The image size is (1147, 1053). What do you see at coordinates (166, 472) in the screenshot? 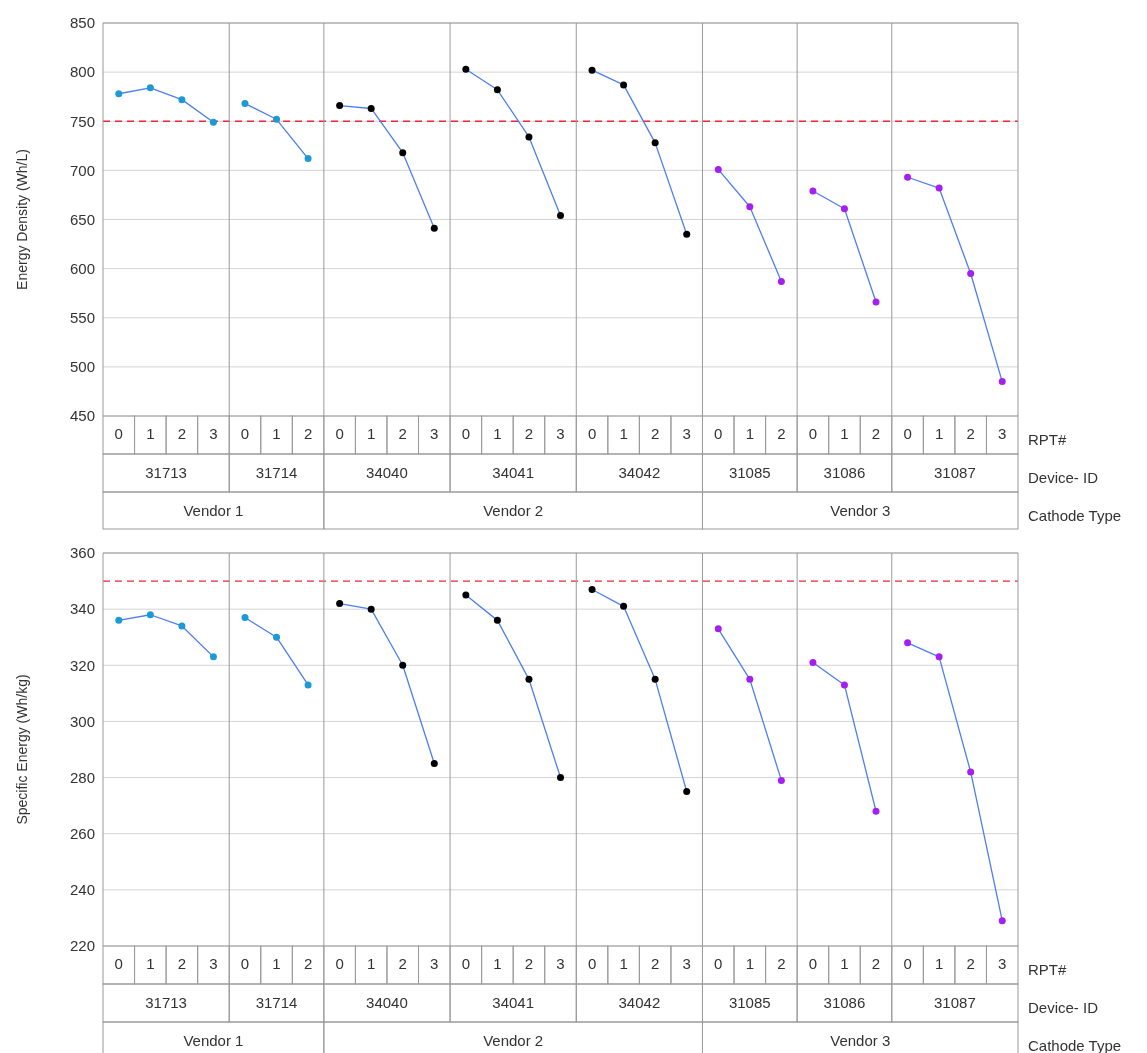
I see `text: 31713` at bounding box center [166, 472].